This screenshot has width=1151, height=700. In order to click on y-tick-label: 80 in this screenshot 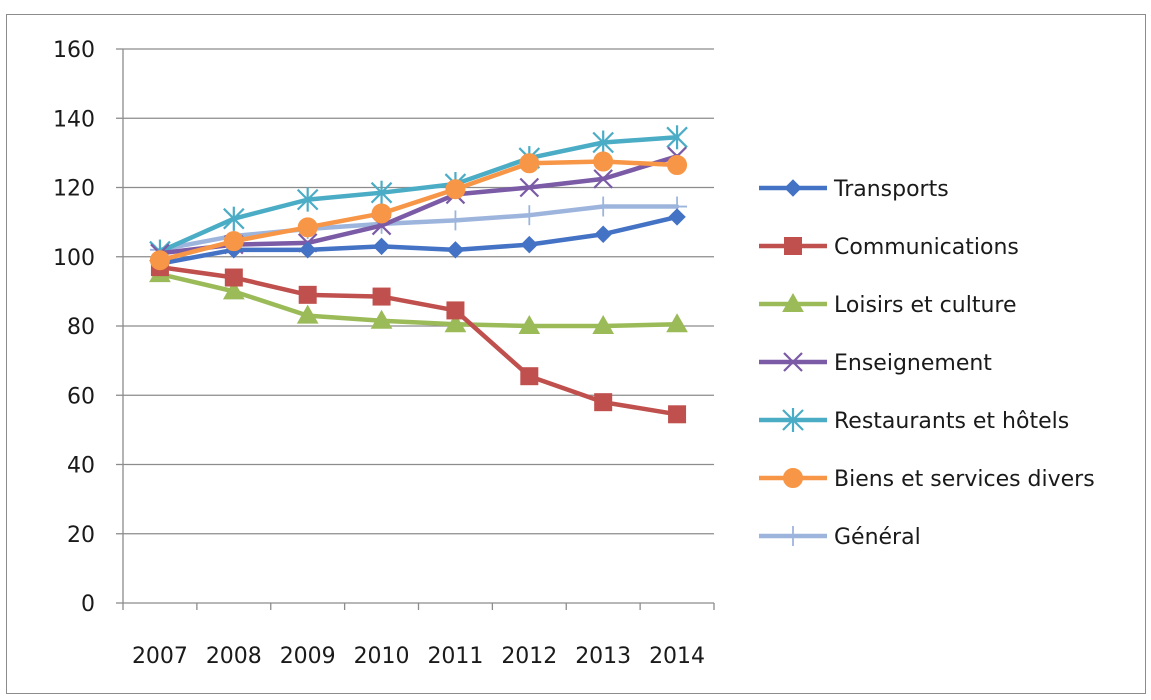, I will do `click(81, 327)`.